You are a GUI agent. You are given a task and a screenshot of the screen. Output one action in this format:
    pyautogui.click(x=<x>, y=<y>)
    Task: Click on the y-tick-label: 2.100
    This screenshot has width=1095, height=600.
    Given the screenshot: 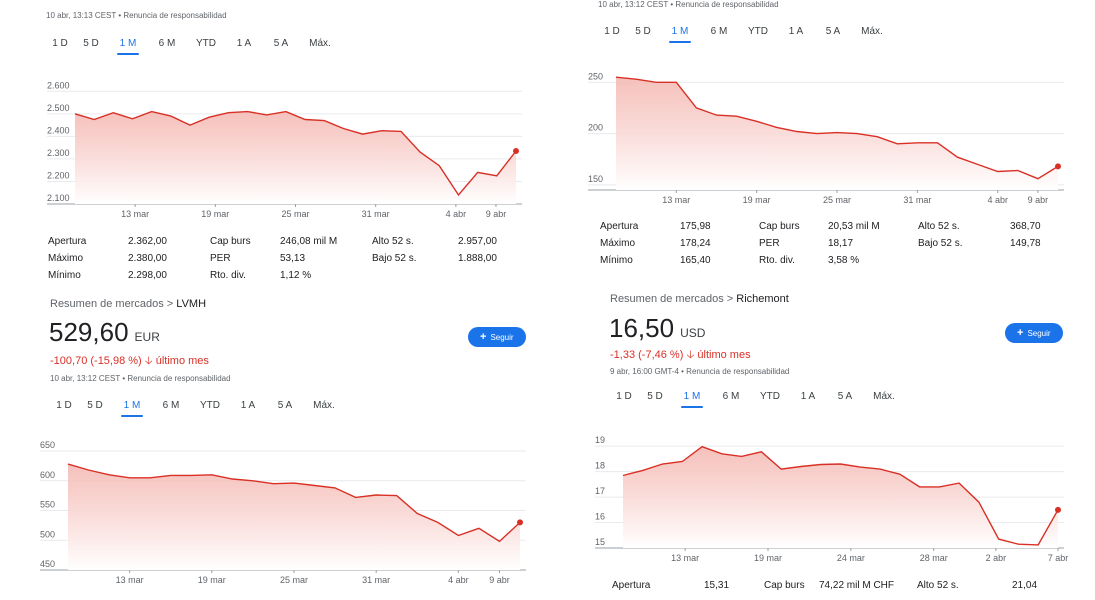 What is the action you would take?
    pyautogui.click(x=58, y=198)
    